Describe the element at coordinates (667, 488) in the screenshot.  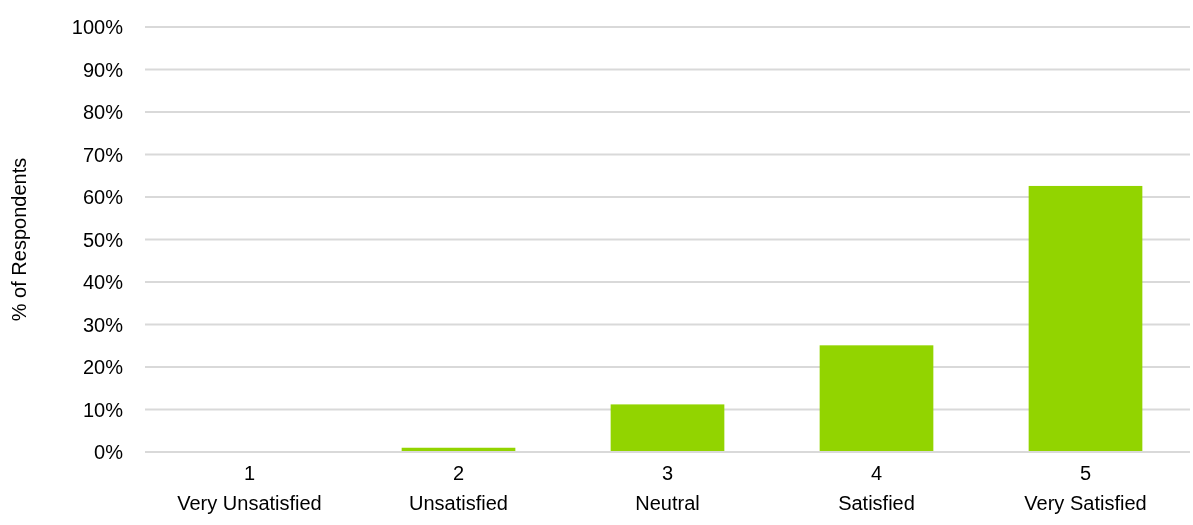
I see `x-tick-label: 3 Neutral` at that location.